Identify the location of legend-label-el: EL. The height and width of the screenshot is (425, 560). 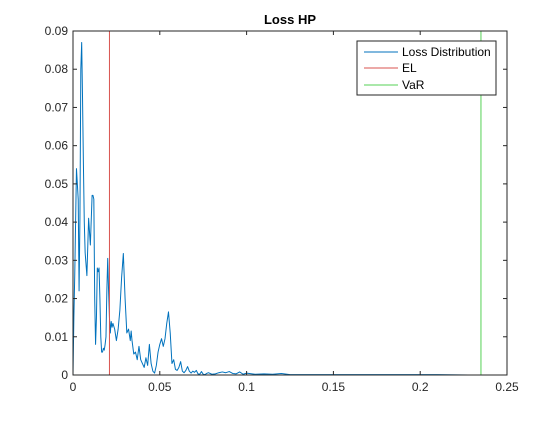
(409, 68).